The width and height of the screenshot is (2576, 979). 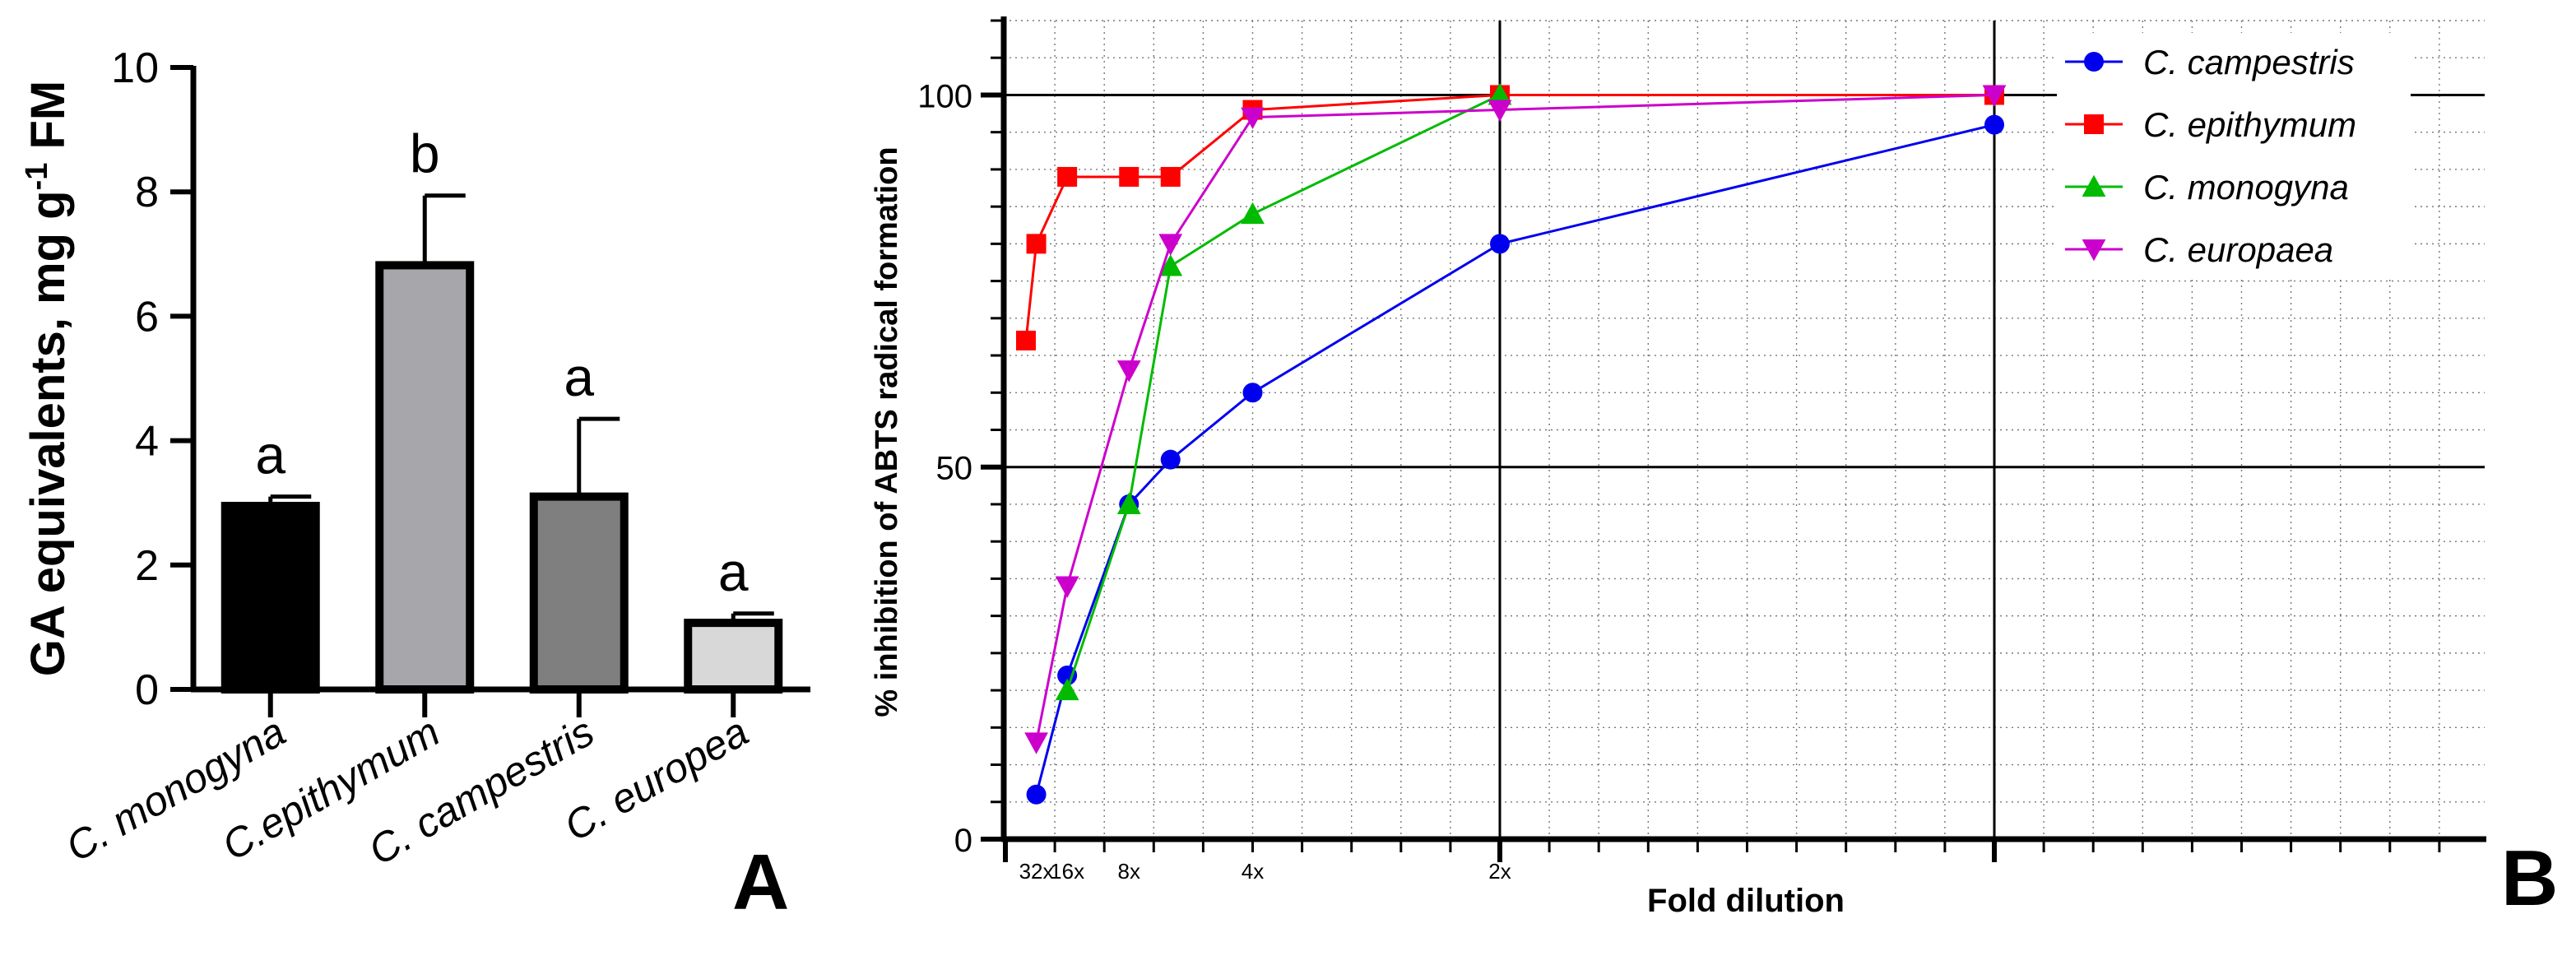 I want to click on legend-label: C. europaea, so click(x=2238, y=249).